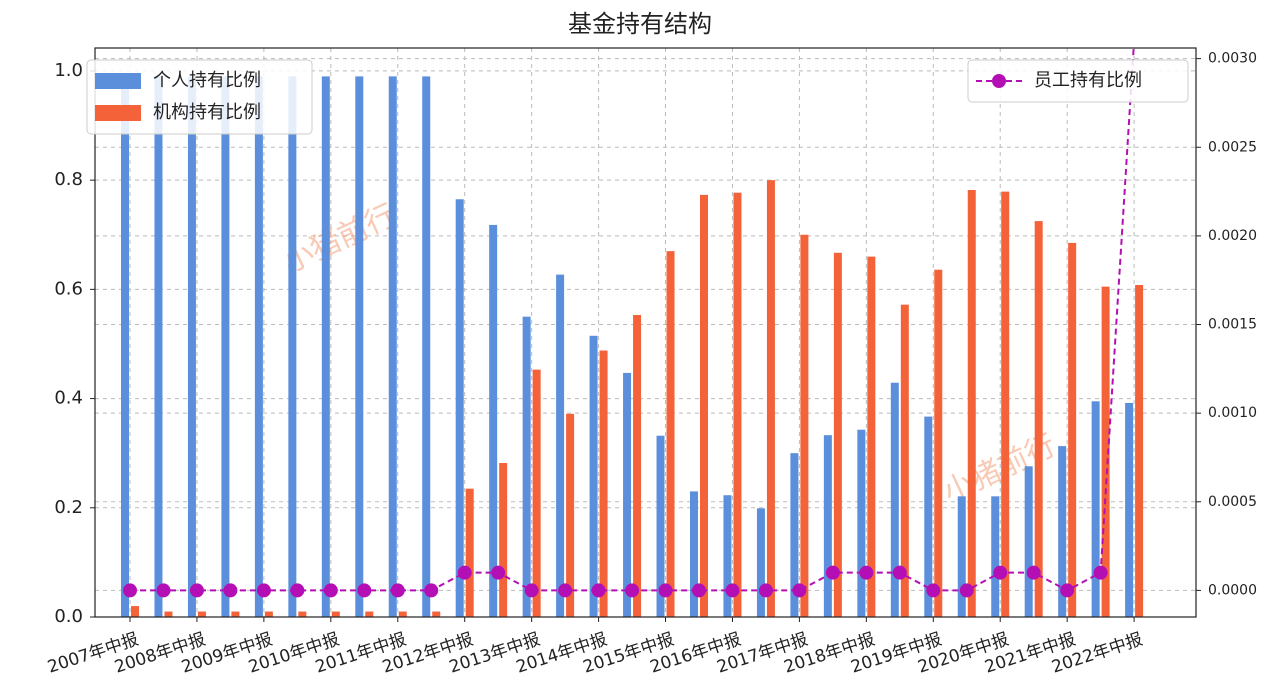 This screenshot has height=686, width=1280. I want to click on y-tick-label: 0.0, so click(68, 616).